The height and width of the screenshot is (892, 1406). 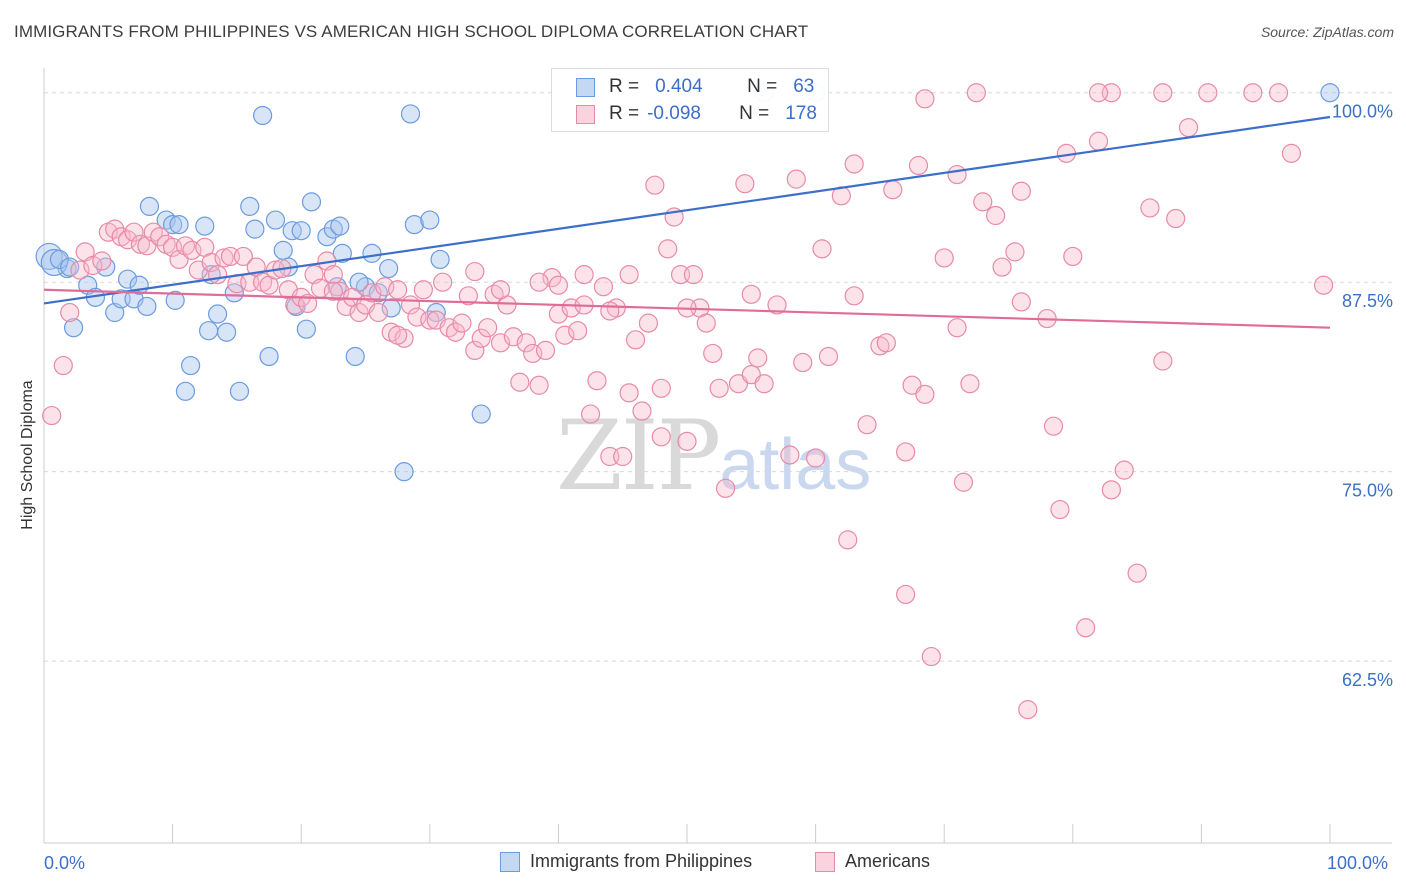 What do you see at coordinates (27, 455) in the screenshot?
I see `y-axis-label: High School Diploma` at bounding box center [27, 455].